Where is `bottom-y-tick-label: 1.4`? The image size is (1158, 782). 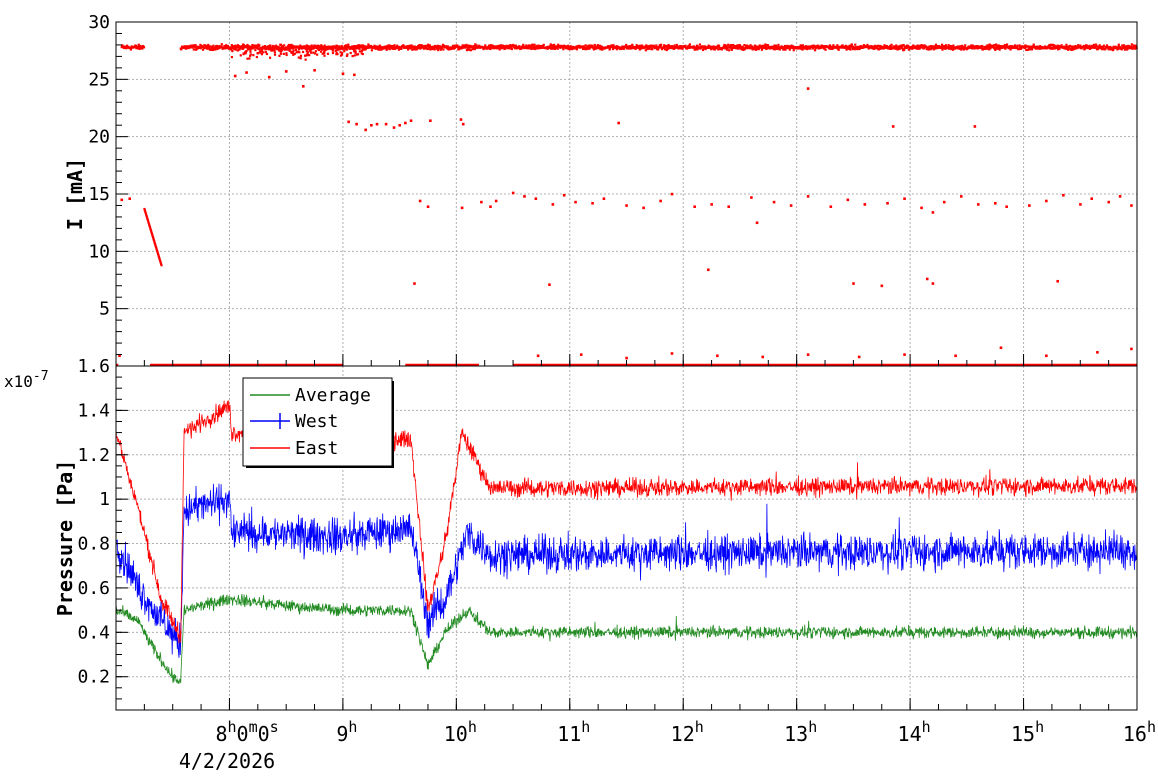 bottom-y-tick-label: 1.4 is located at coordinates (93, 410).